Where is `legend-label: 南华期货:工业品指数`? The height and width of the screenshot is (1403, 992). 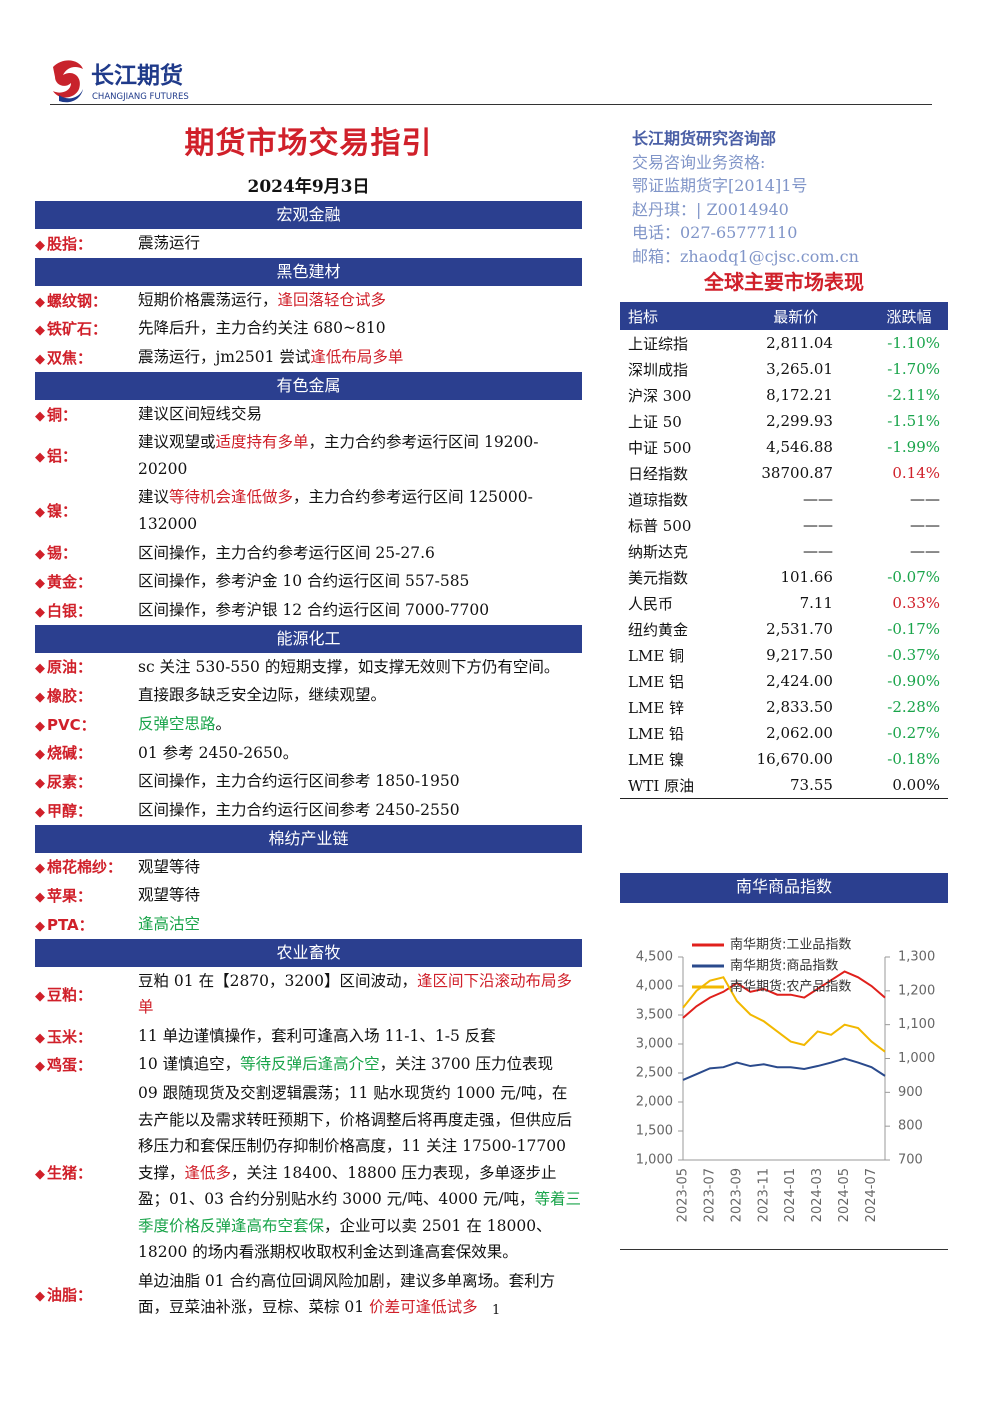
legend-label: 南华期货:工业品指数 is located at coordinates (790, 945).